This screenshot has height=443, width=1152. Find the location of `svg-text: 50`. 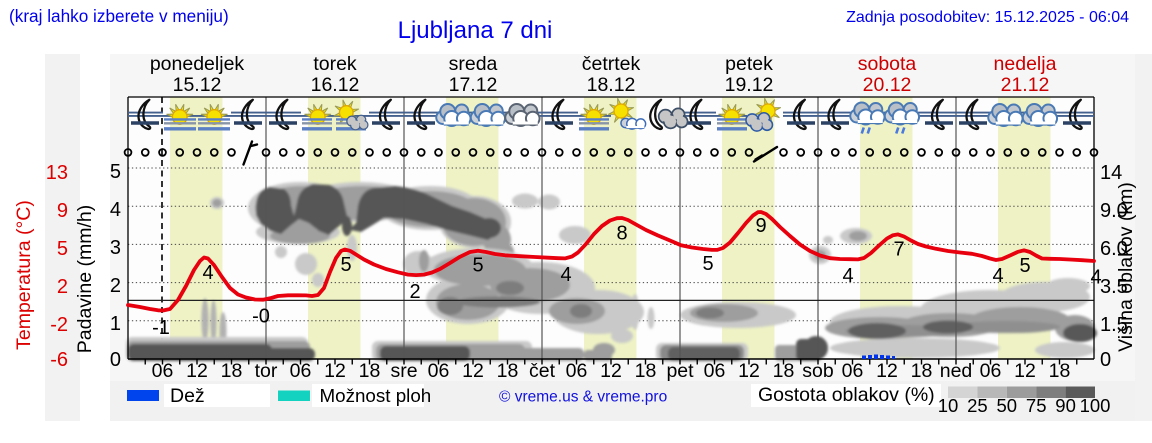

svg-text: 50 is located at coordinates (1007, 405).